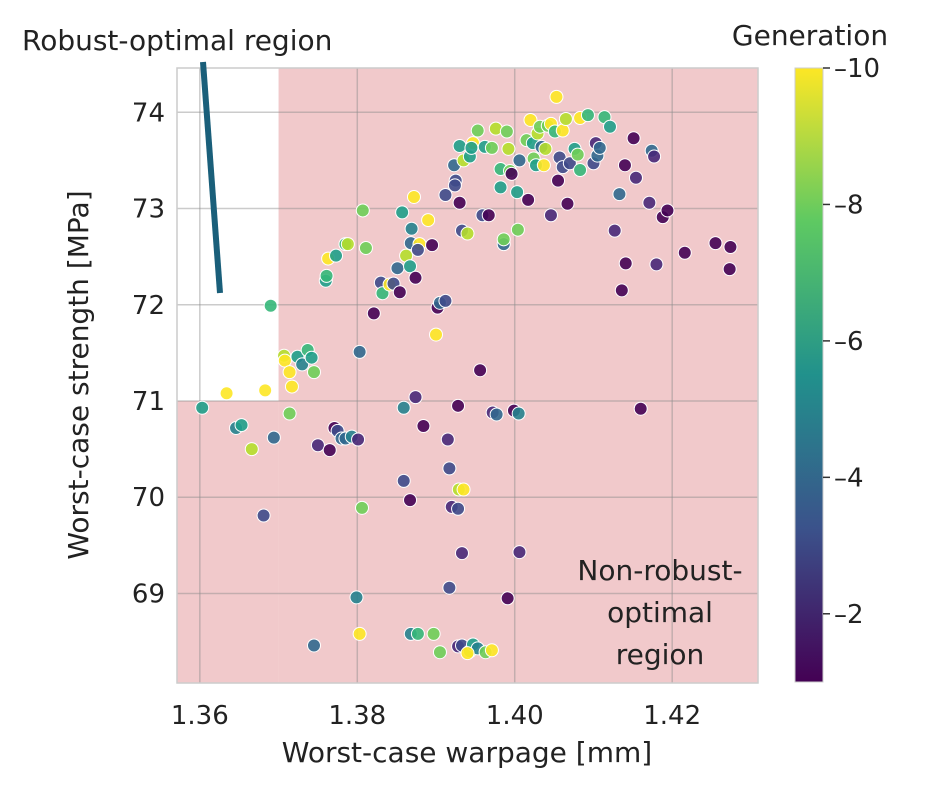 This screenshot has width=934, height=805. What do you see at coordinates (148, 306) in the screenshot?
I see `y-tick-label: 72` at bounding box center [148, 306].